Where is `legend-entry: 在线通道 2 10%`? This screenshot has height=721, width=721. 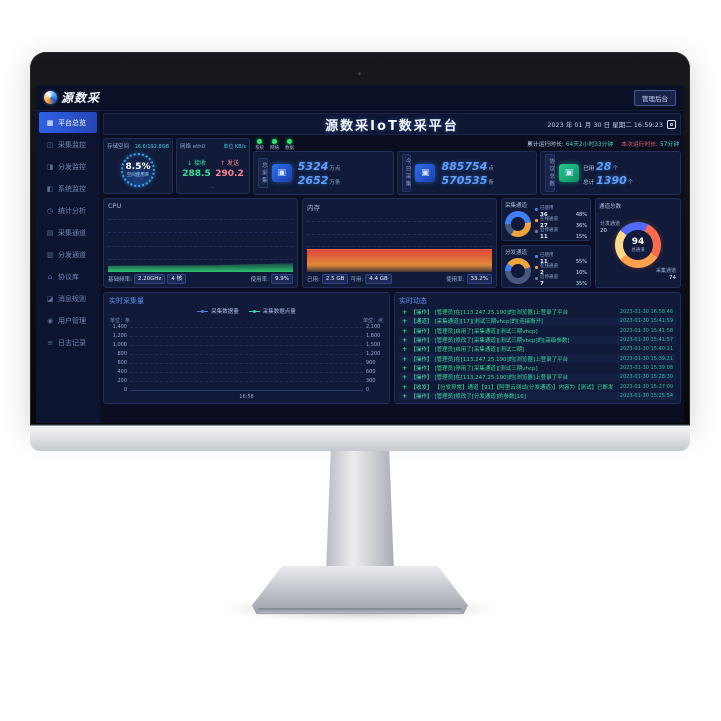 legend-entry: 在线通道 2 10% is located at coordinates (561, 270).